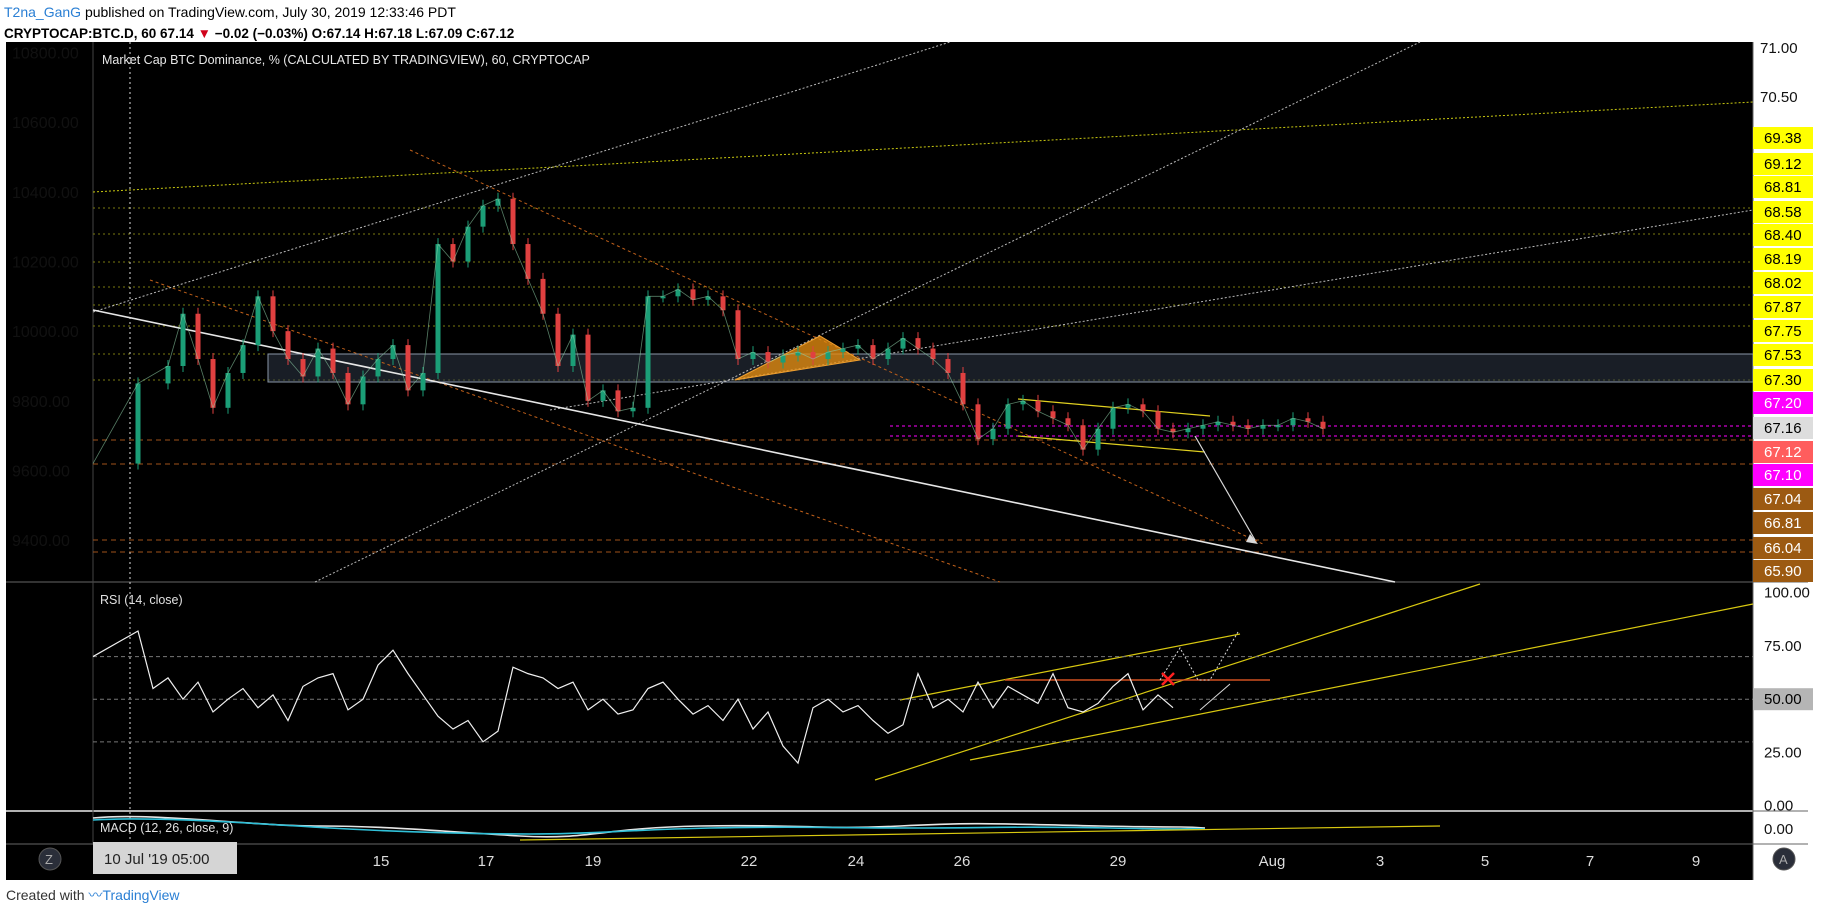 The width and height of the screenshot is (1828, 914). I want to click on time-axis, so click(879, 862).